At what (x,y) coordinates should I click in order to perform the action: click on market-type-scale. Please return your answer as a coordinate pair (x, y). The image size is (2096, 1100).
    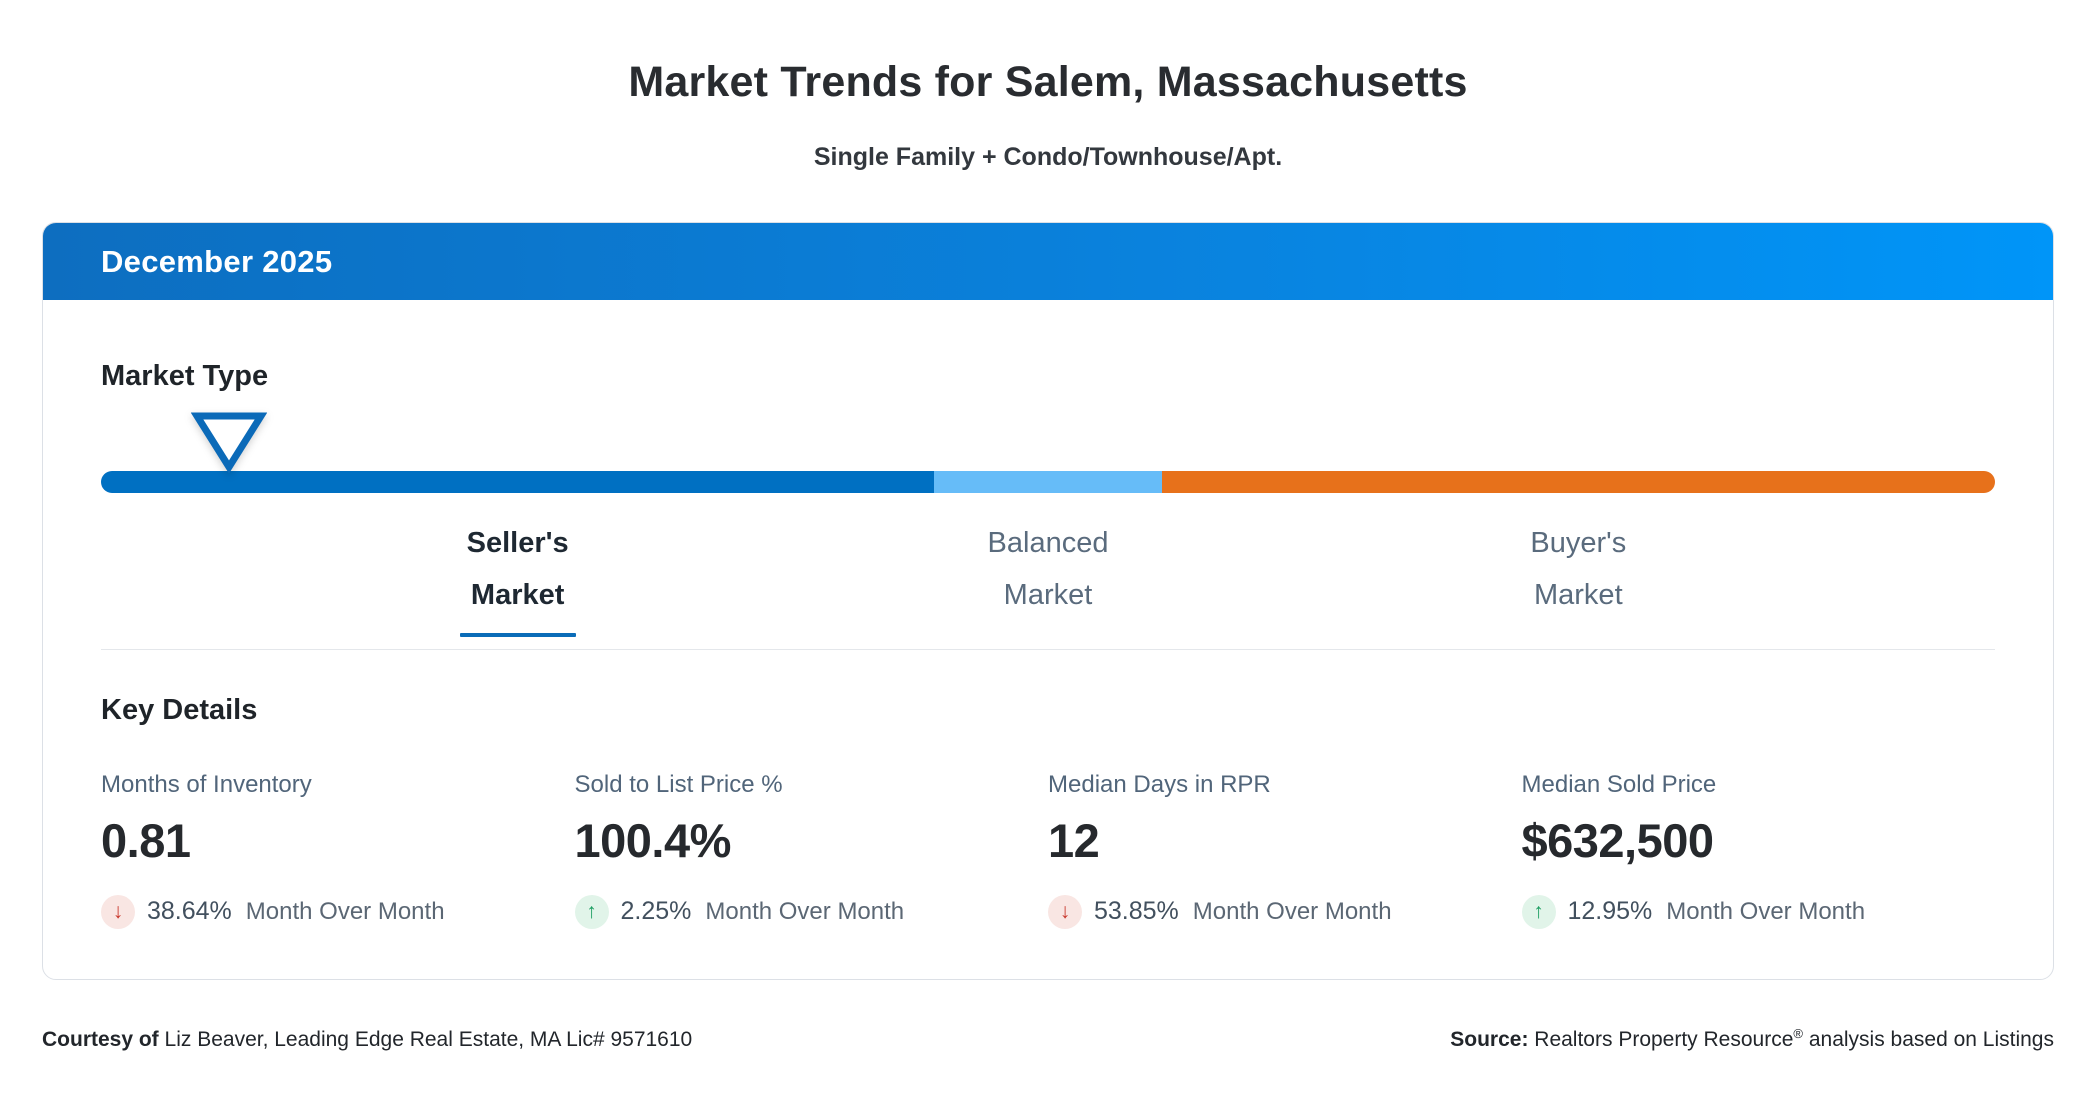
    Looking at the image, I should click on (1048, 482).